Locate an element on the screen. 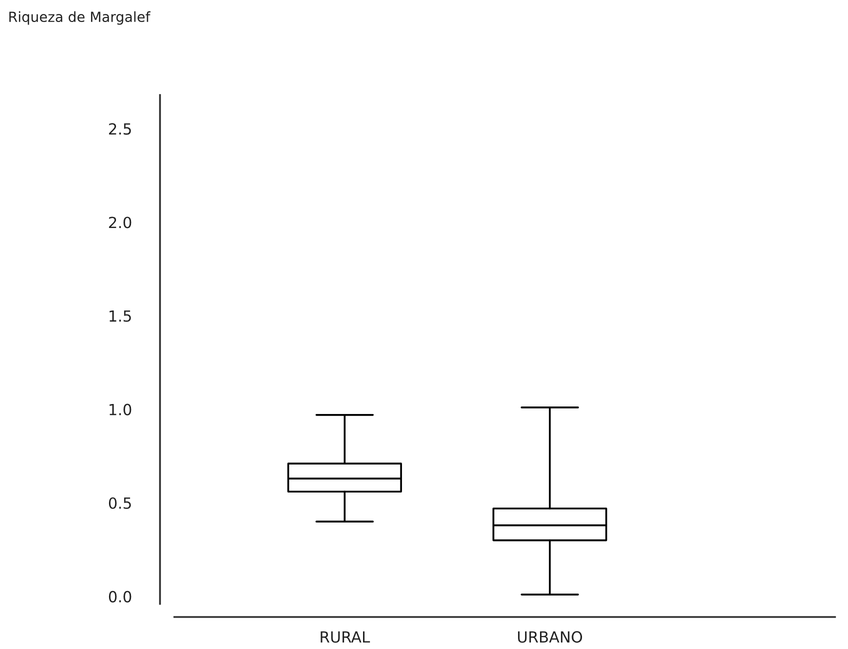 The image size is (848, 649). y-tick-label: 1.5 is located at coordinates (120, 316).